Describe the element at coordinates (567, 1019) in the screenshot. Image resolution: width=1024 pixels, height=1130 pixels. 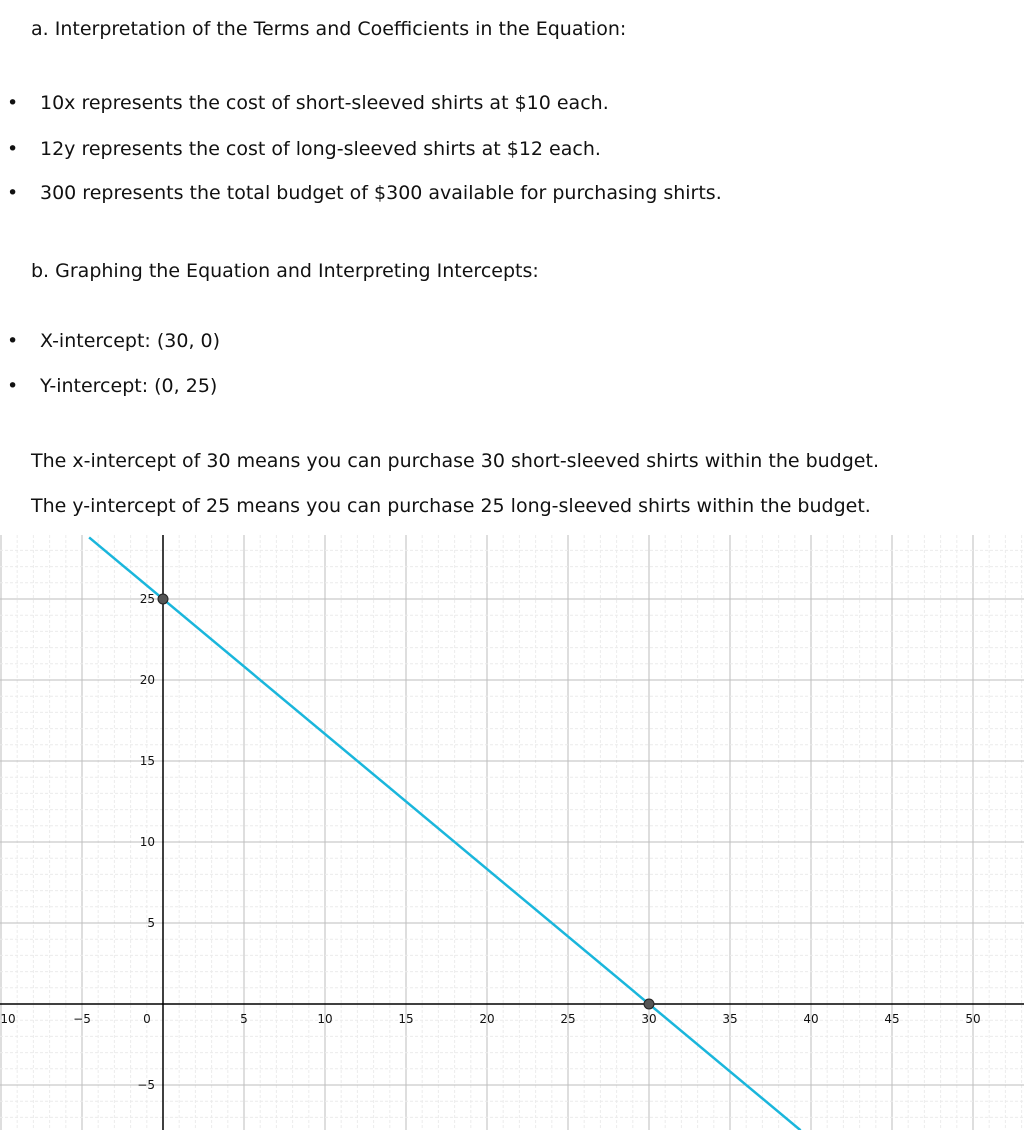
I see `x-tick-label: 25` at that location.